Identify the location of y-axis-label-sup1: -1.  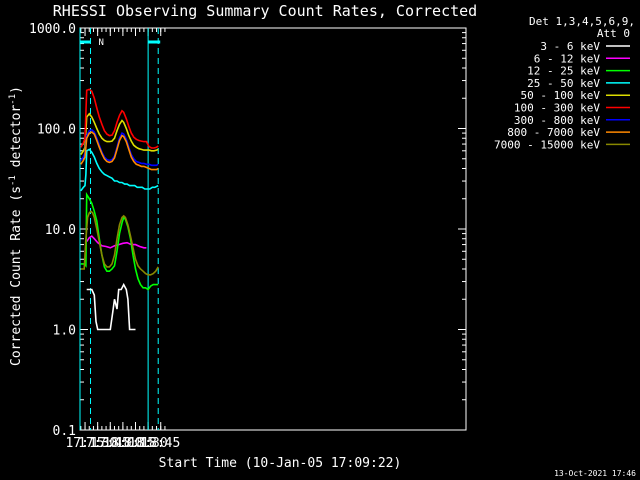
(13, 180).